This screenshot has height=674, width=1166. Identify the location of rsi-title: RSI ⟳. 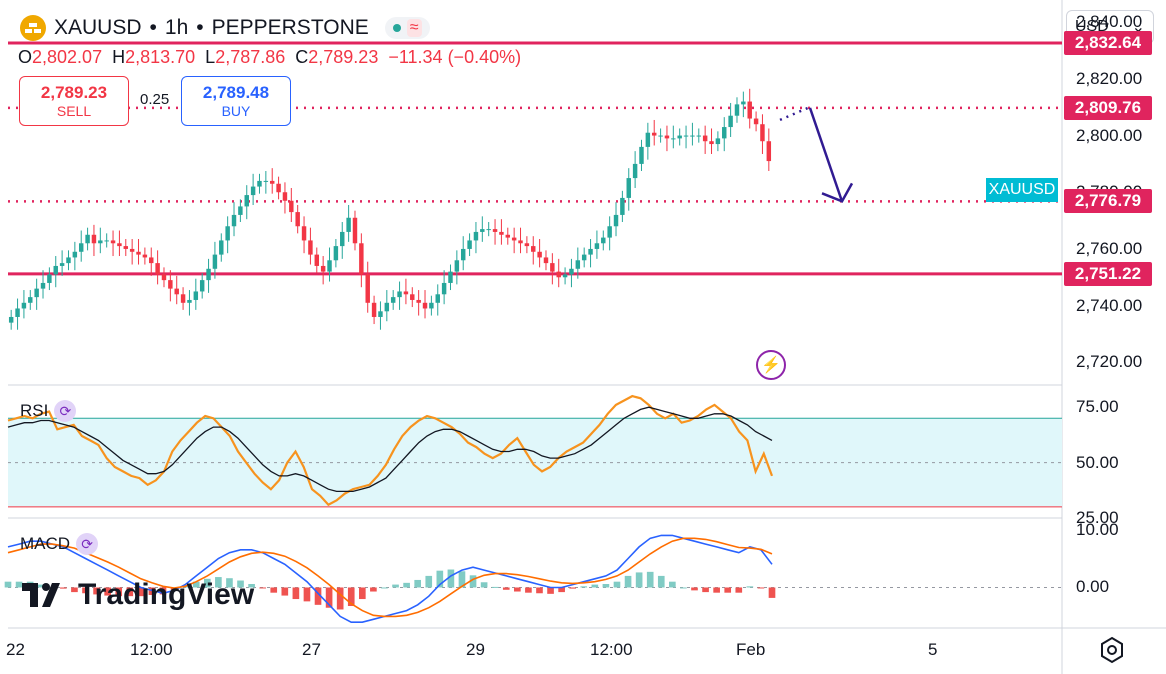
(48, 411).